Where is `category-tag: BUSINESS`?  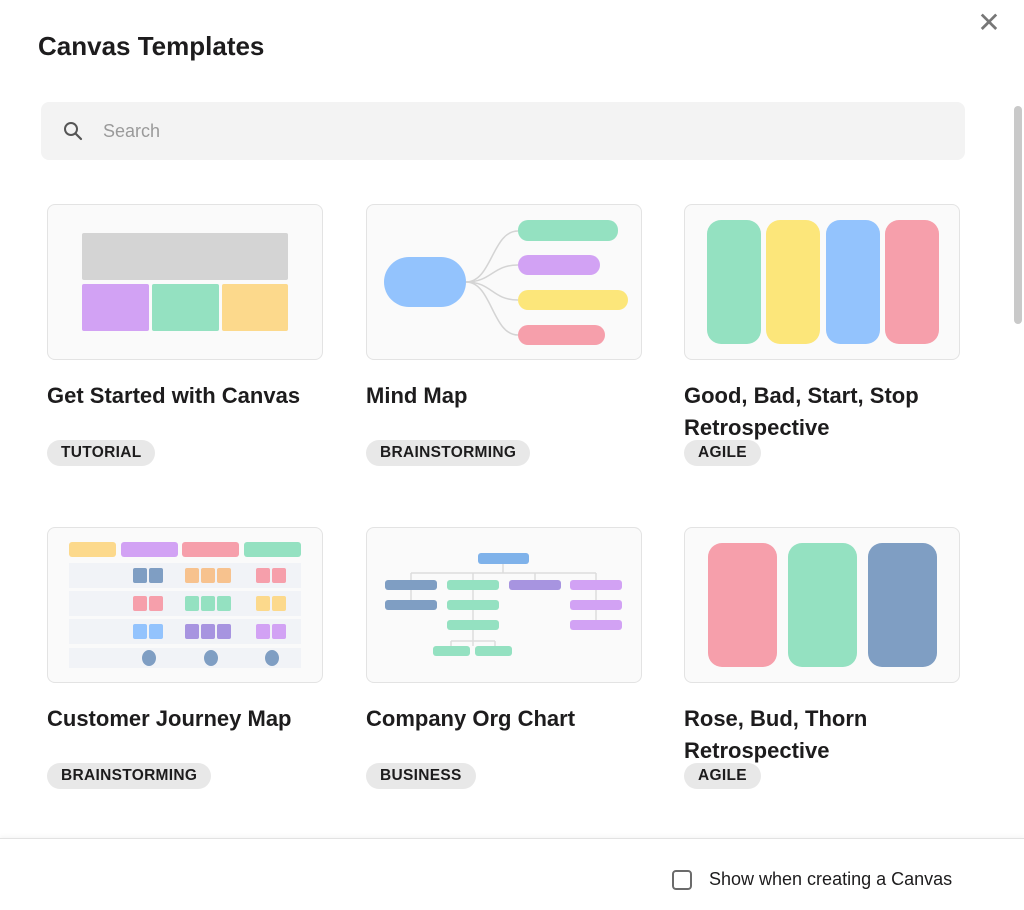
category-tag: BUSINESS is located at coordinates (421, 776).